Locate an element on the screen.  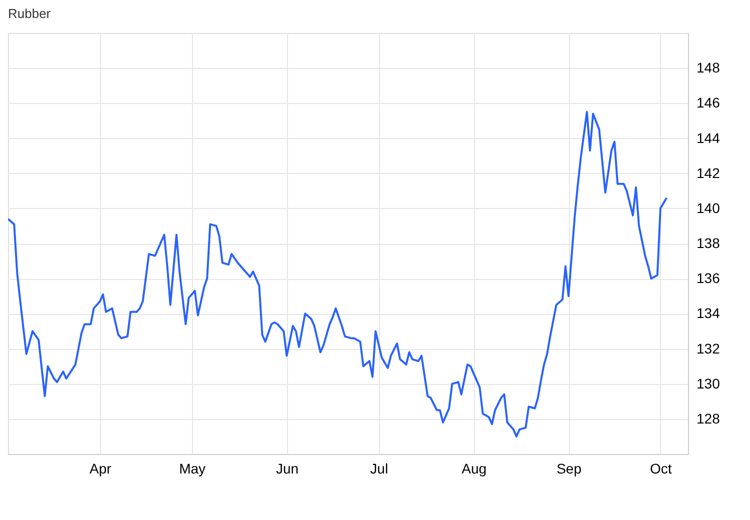
y-tick-label: 132 is located at coordinates (708, 348).